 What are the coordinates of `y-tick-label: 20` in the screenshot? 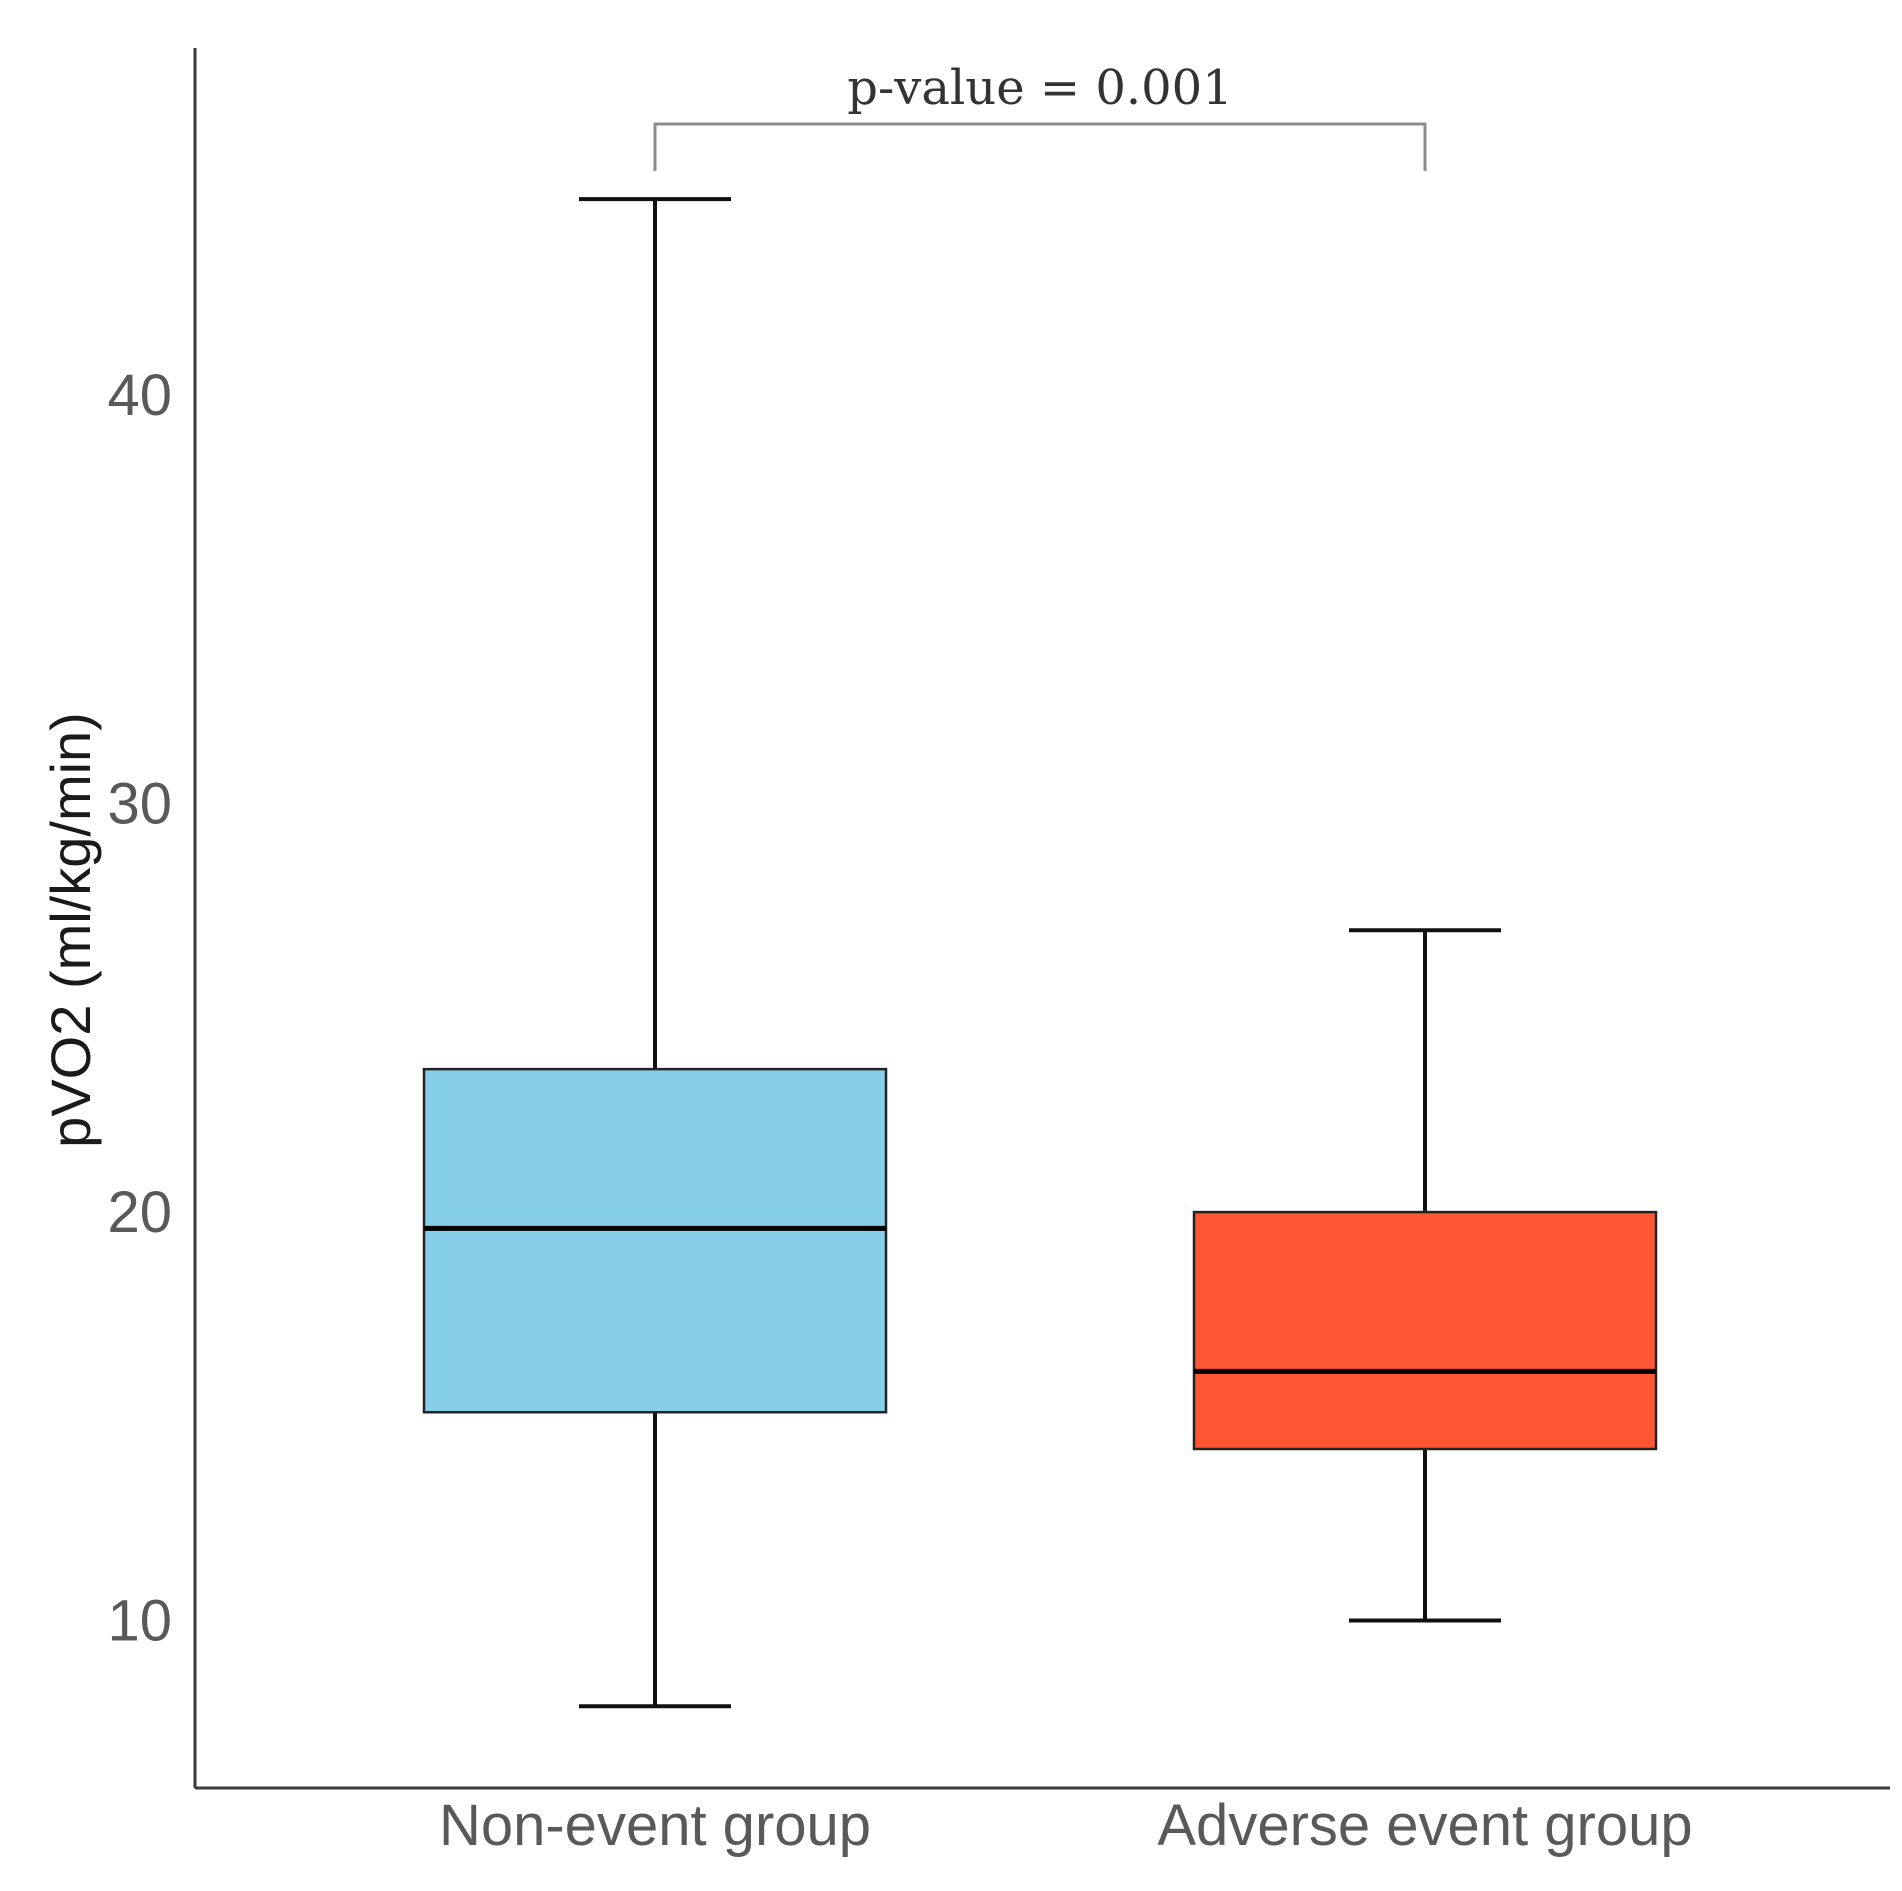 It's located at (139, 1212).